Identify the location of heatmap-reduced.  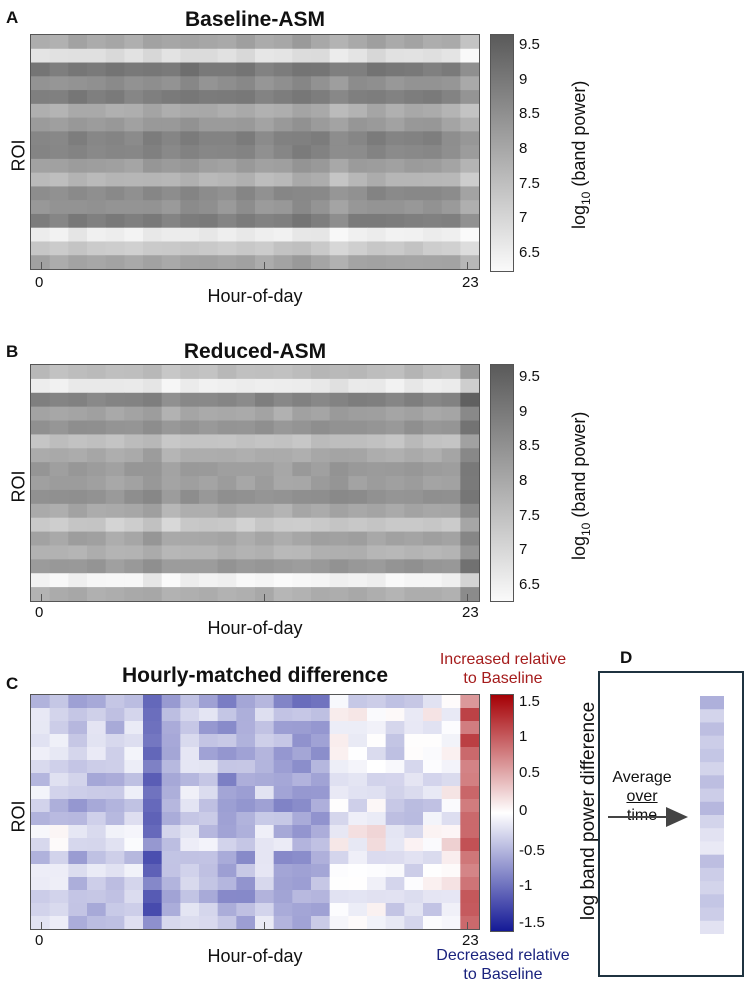
(255, 483).